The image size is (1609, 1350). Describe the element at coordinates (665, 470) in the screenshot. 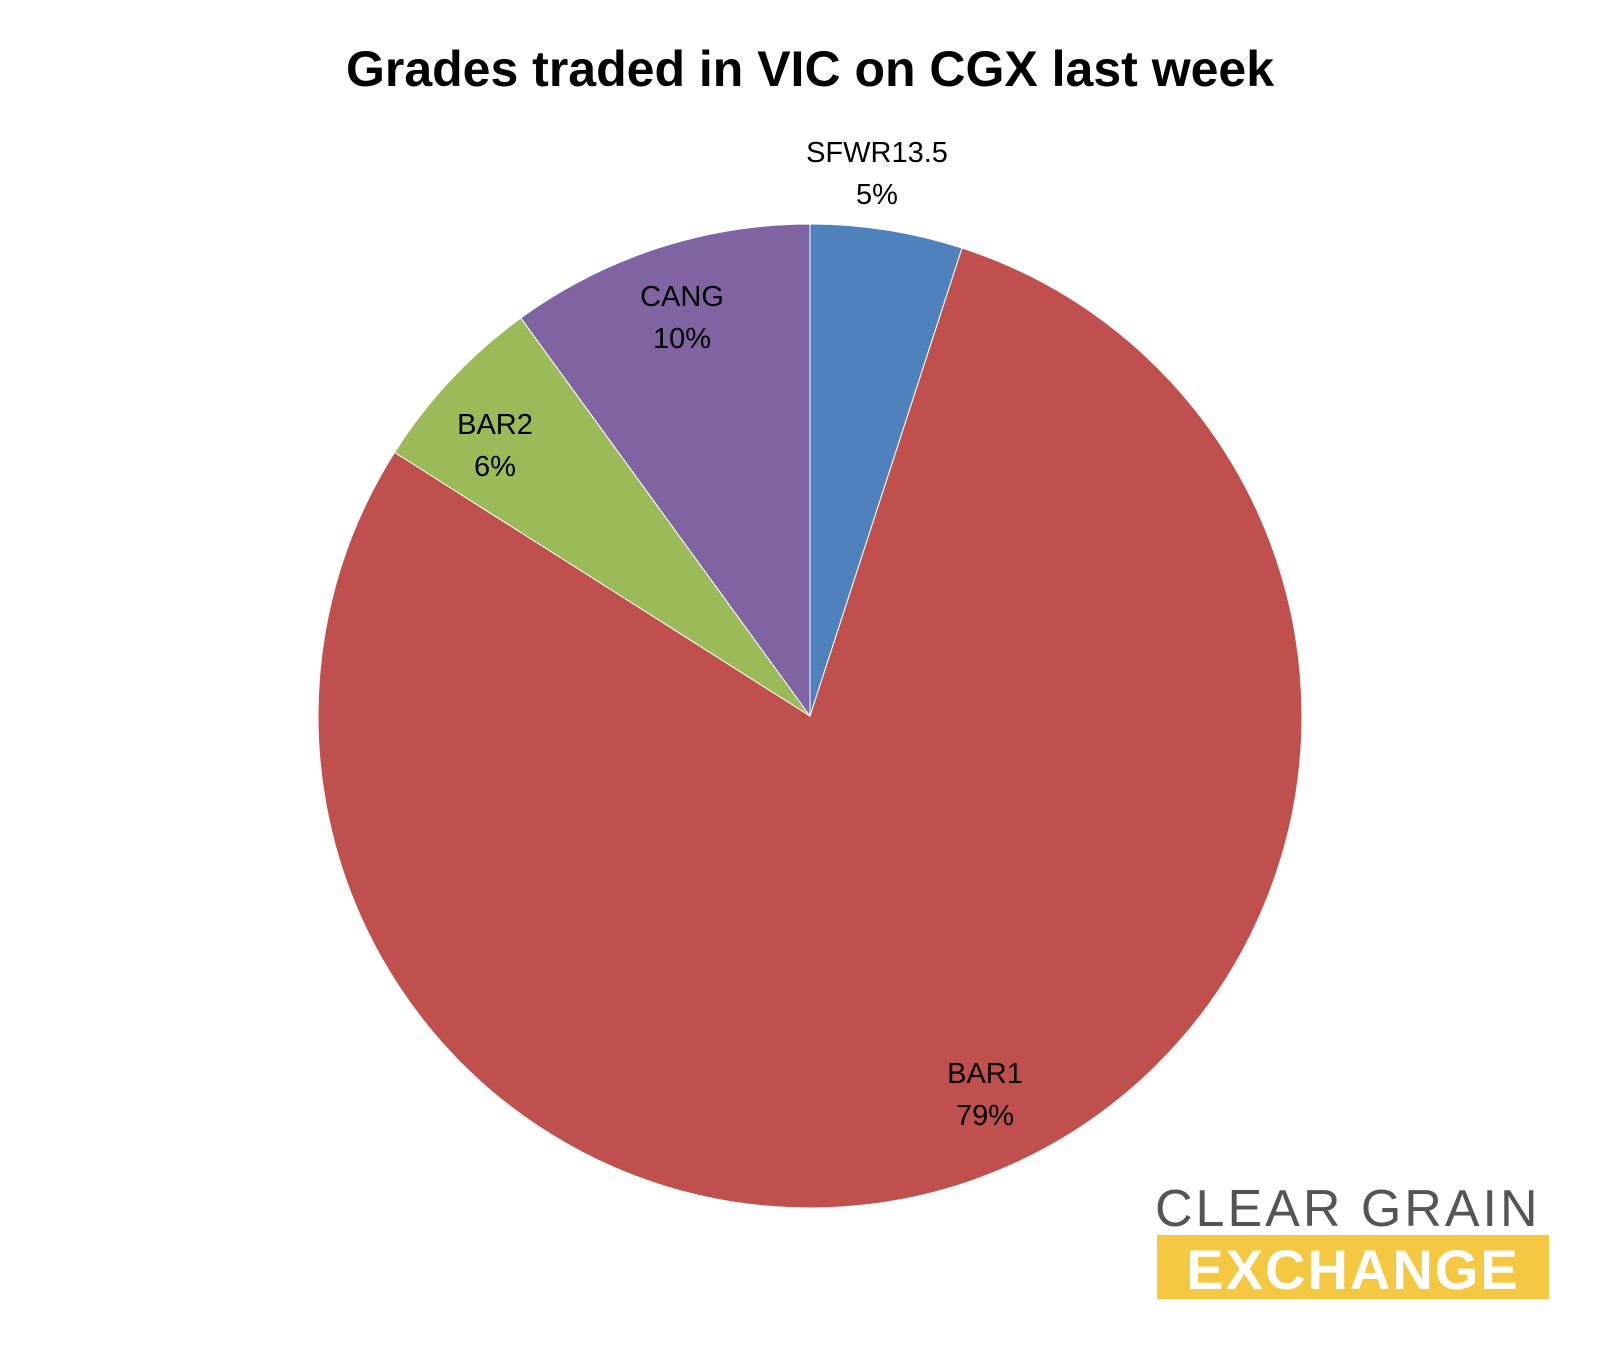

I see `pie-slice-cang` at that location.